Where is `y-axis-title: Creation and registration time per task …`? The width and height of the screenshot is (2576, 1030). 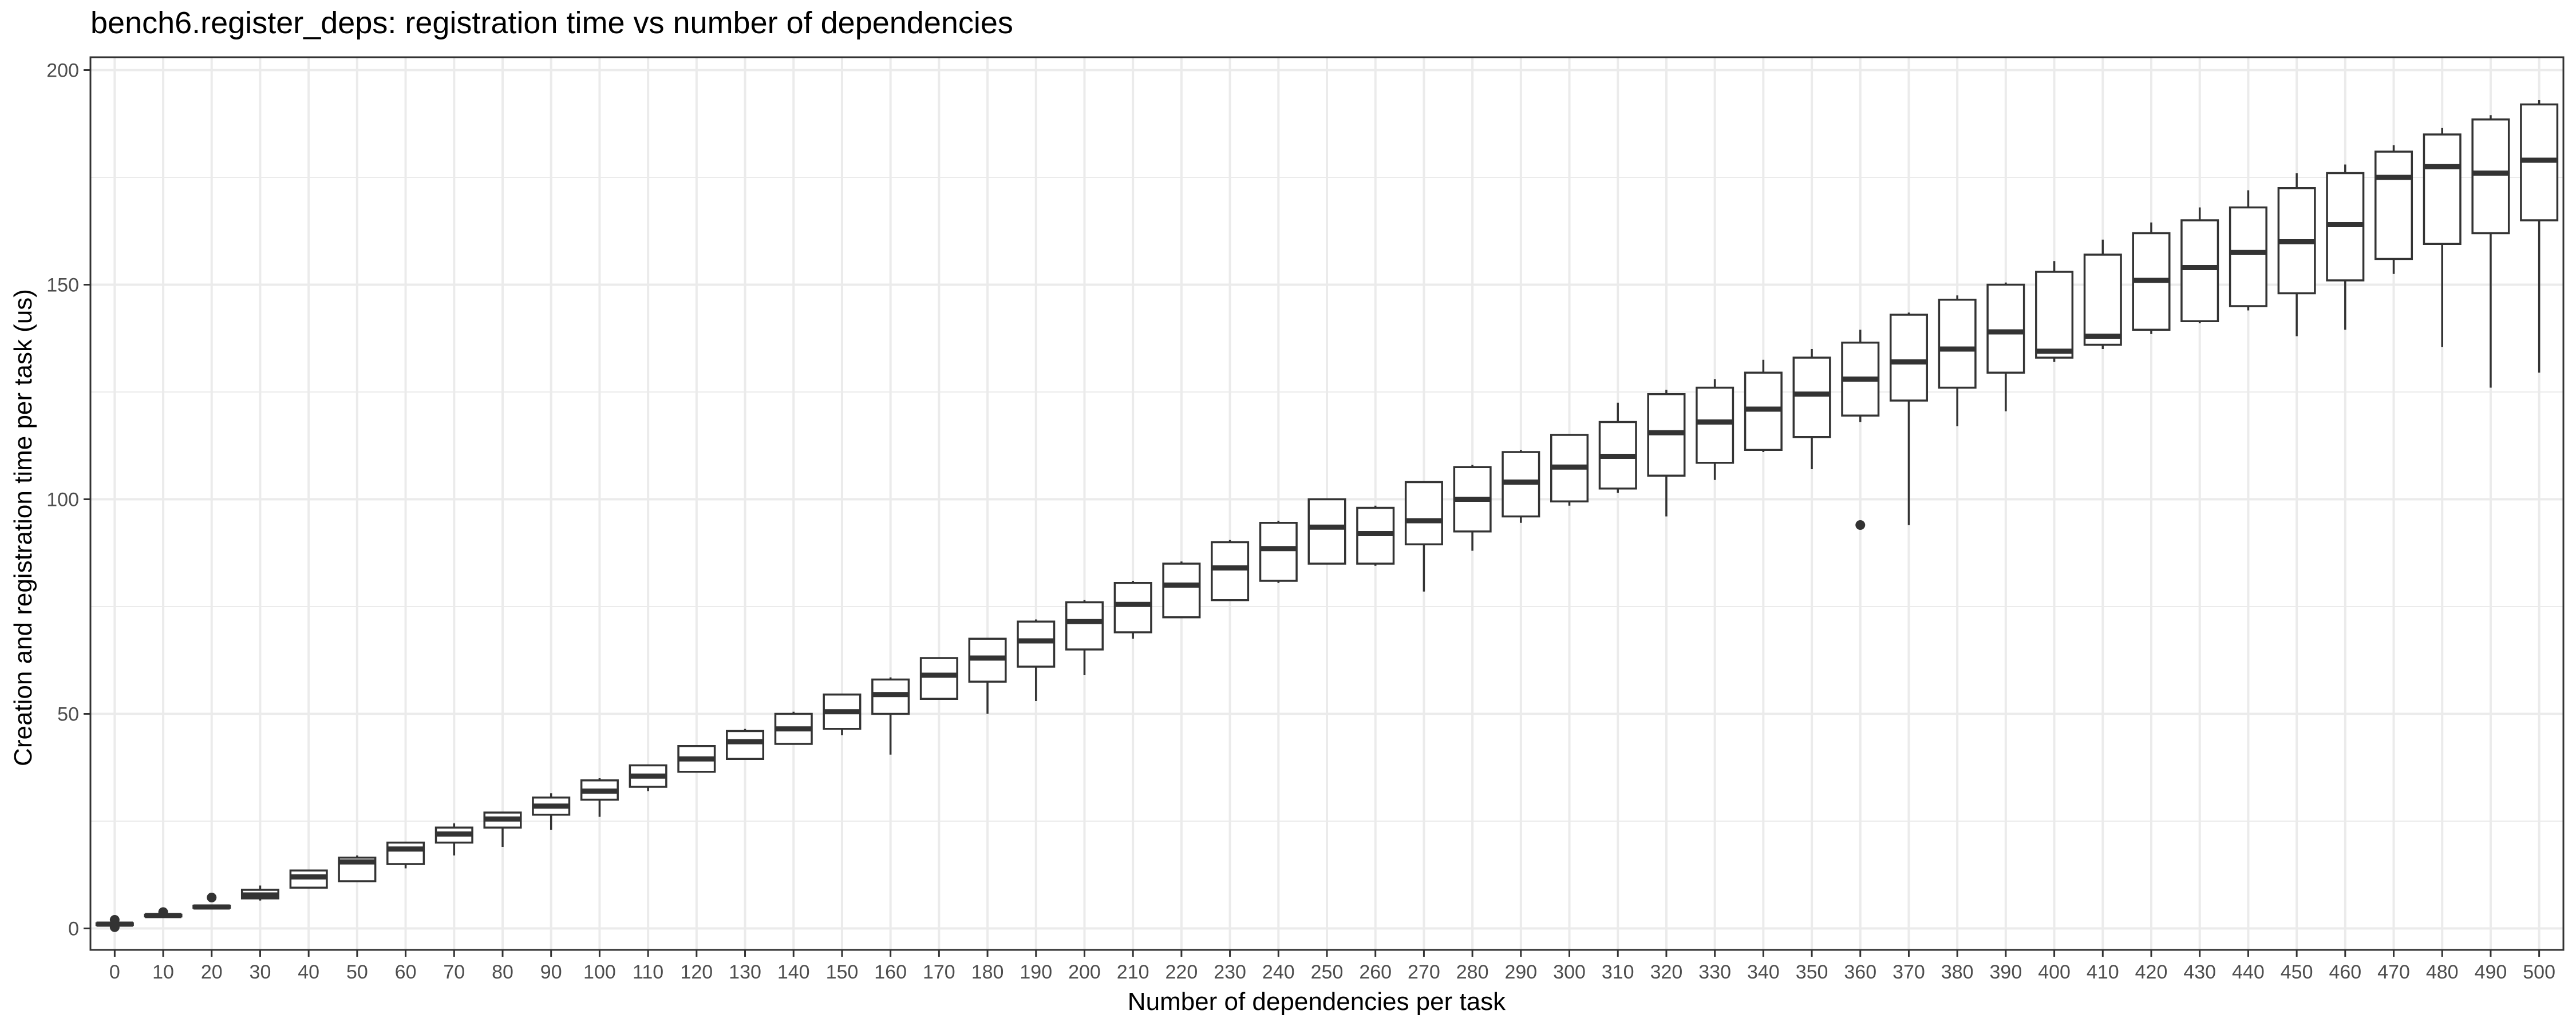 y-axis-title: Creation and registration time per task … is located at coordinates (23, 527).